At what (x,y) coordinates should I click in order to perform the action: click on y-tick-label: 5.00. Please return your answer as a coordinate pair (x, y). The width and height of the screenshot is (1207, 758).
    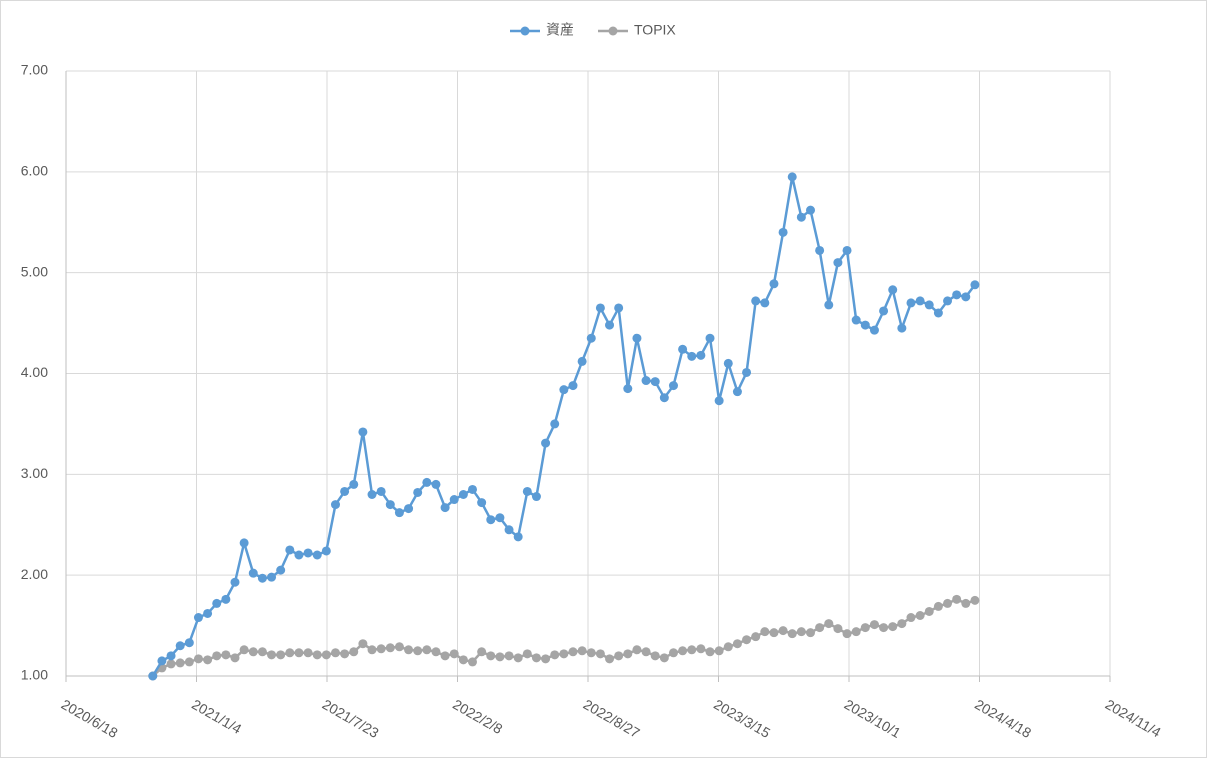
    Looking at the image, I should click on (34, 271).